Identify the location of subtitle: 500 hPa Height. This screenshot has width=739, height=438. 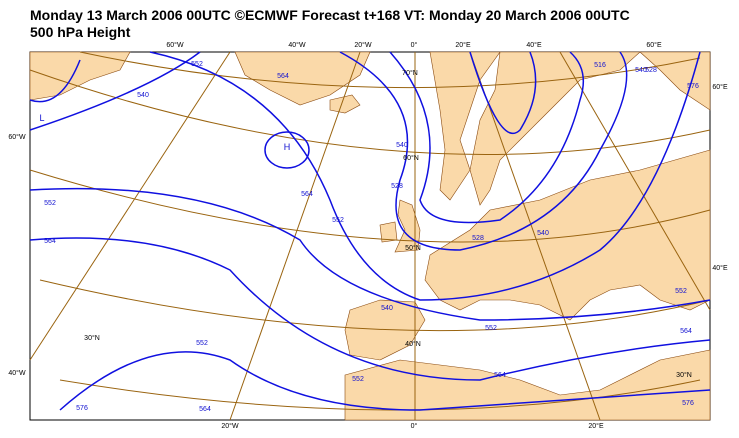
(80, 32).